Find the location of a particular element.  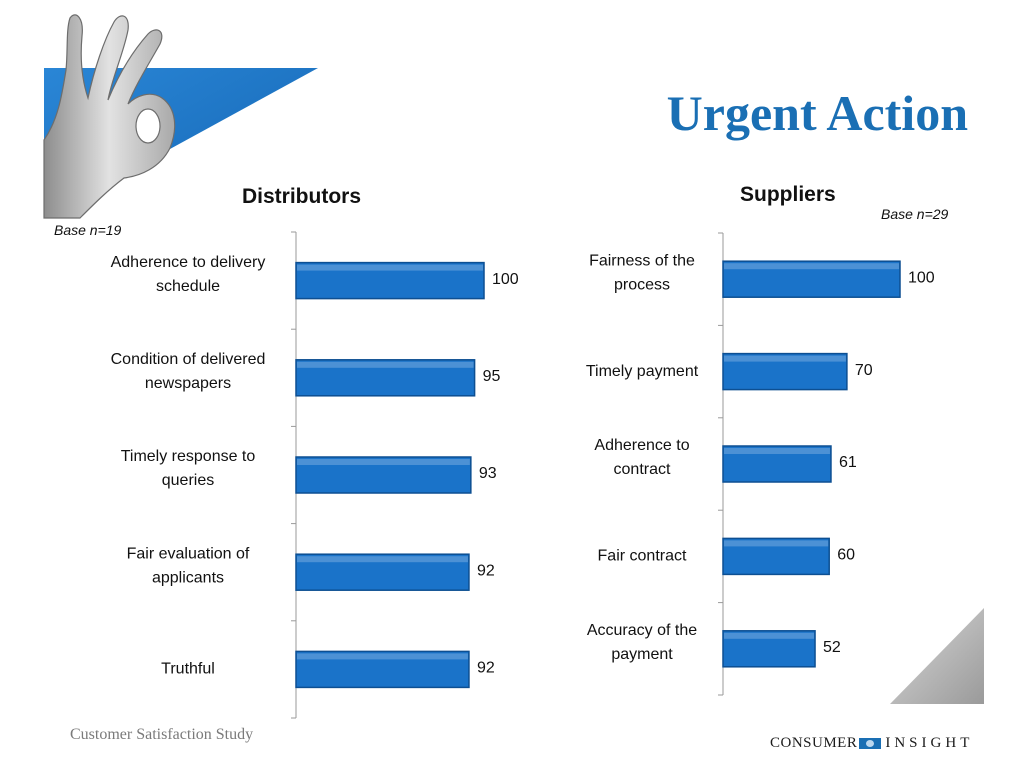

distributors-category-label-1: schedule is located at coordinates (188, 286).